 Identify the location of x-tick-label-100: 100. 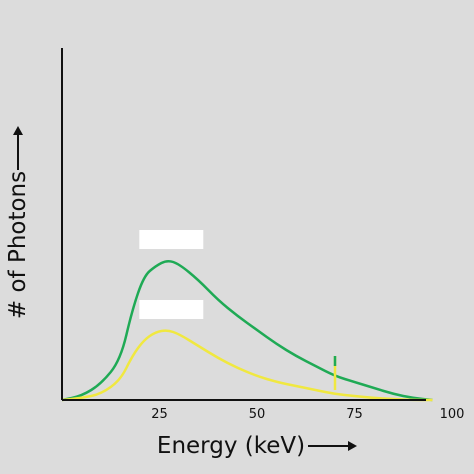
(452, 414).